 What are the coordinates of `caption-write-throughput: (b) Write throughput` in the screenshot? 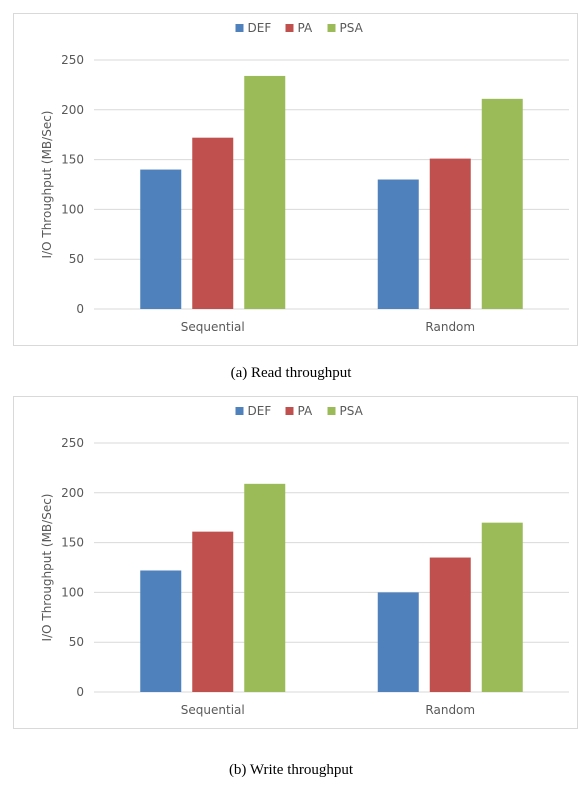 It's located at (291, 770).